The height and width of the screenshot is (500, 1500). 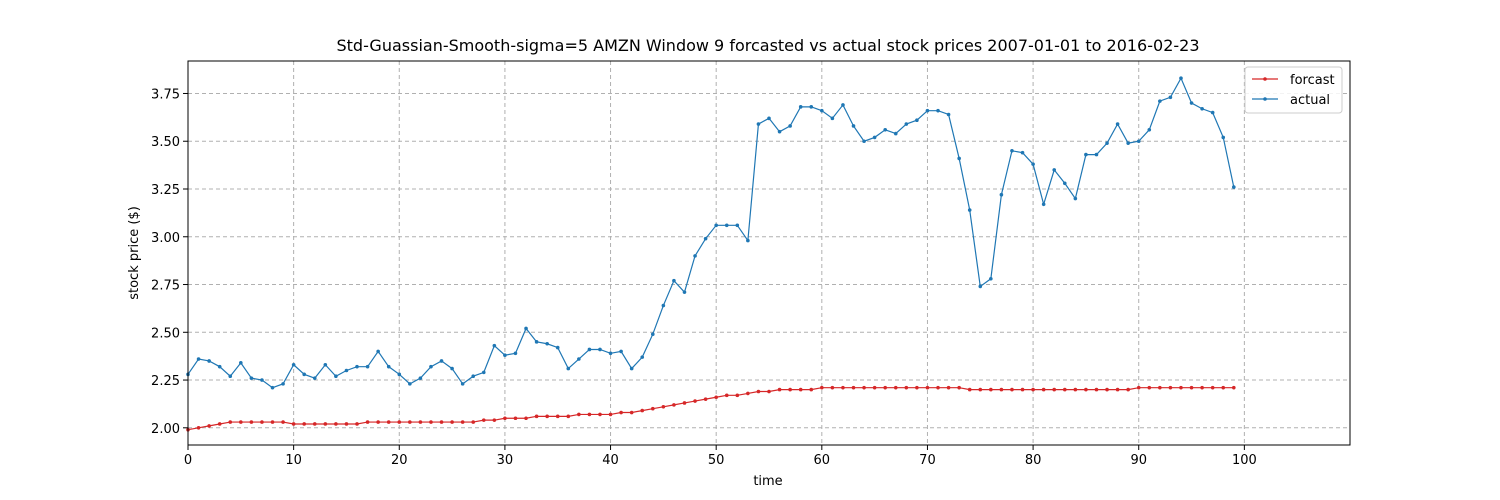 I want to click on x-tick-label: 60, so click(x=822, y=460).